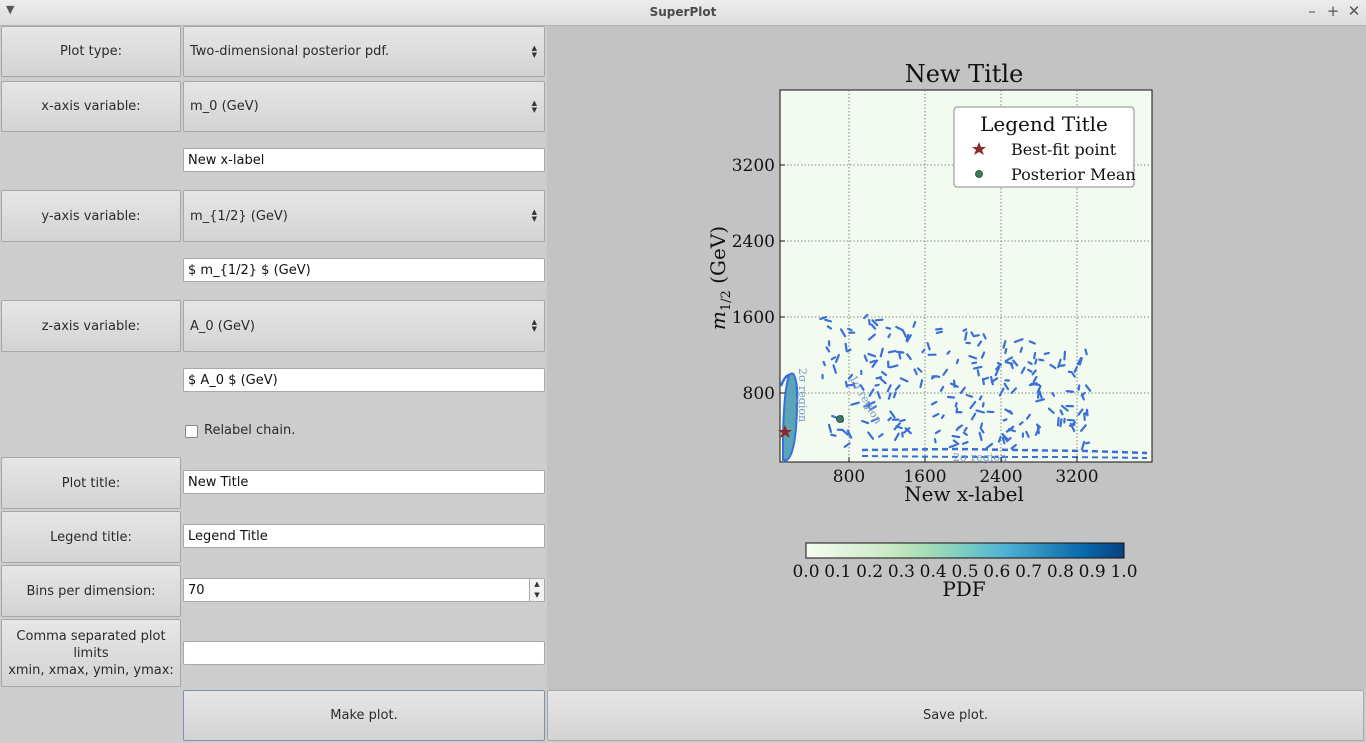 The width and height of the screenshot is (1366, 743). Describe the element at coordinates (364, 51) in the screenshot. I see `plot-type-combo: Two-dimensional posterior pdf. ▲ ▼` at that location.